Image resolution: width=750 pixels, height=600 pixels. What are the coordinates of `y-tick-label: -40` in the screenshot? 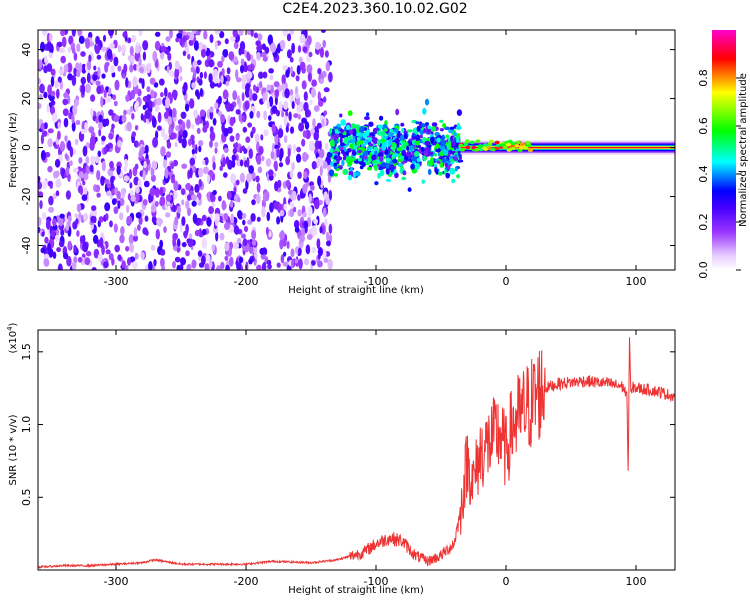 It's located at (26, 246).